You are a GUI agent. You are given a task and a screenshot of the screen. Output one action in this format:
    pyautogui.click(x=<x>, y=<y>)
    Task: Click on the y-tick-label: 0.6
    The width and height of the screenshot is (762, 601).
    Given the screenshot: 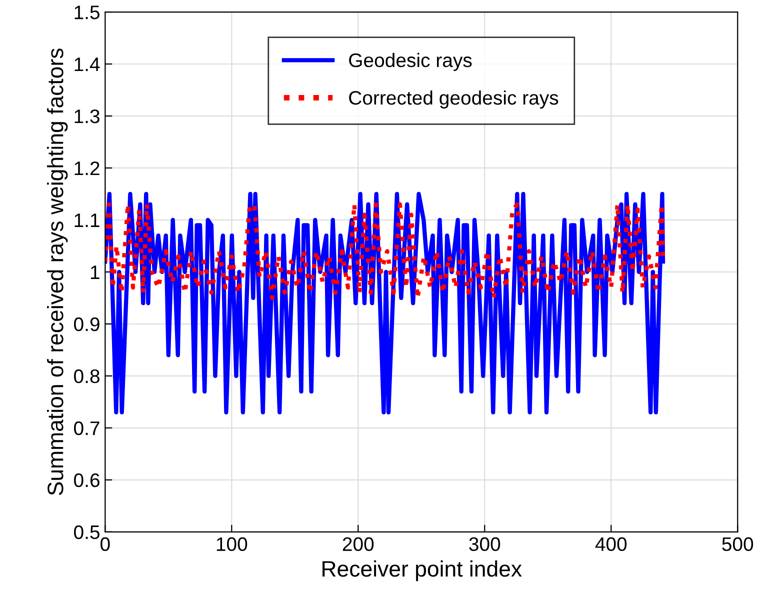 What is the action you would take?
    pyautogui.click(x=87, y=480)
    